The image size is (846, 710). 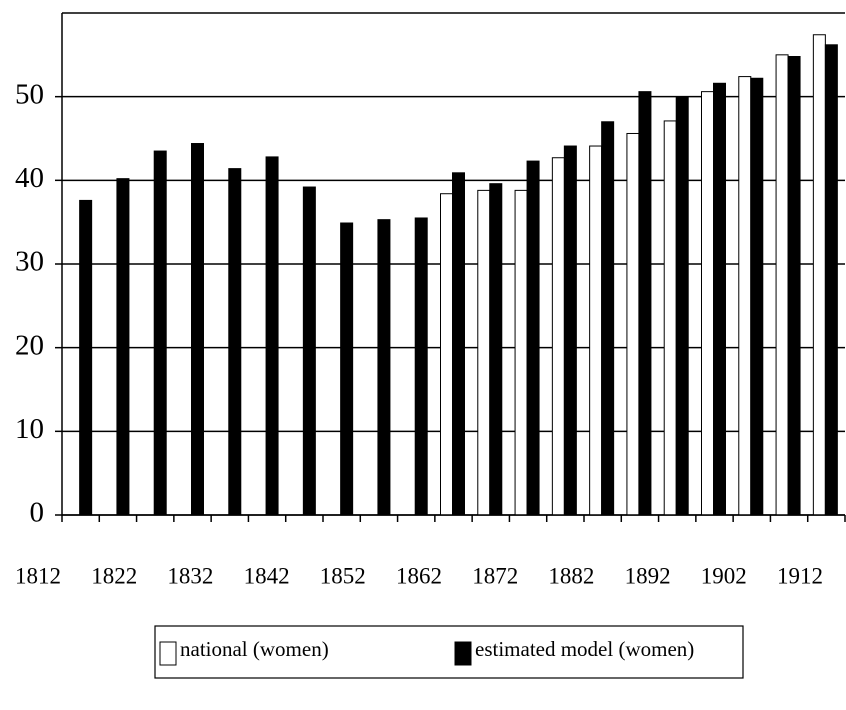 What do you see at coordinates (114, 575) in the screenshot?
I see `x-tick-label: 1822` at bounding box center [114, 575].